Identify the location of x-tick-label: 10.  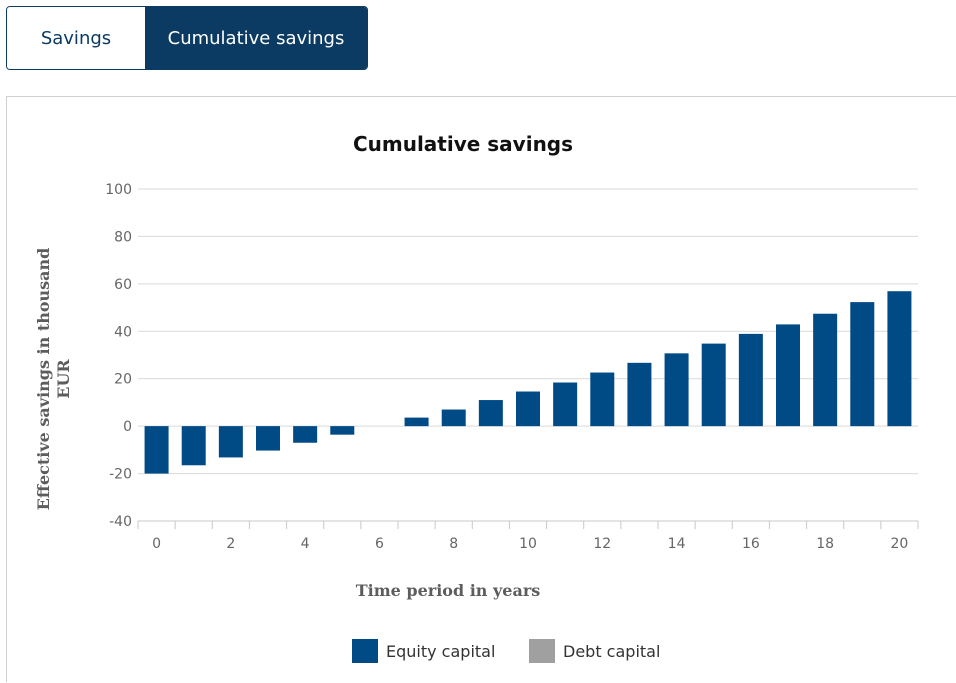
(528, 544).